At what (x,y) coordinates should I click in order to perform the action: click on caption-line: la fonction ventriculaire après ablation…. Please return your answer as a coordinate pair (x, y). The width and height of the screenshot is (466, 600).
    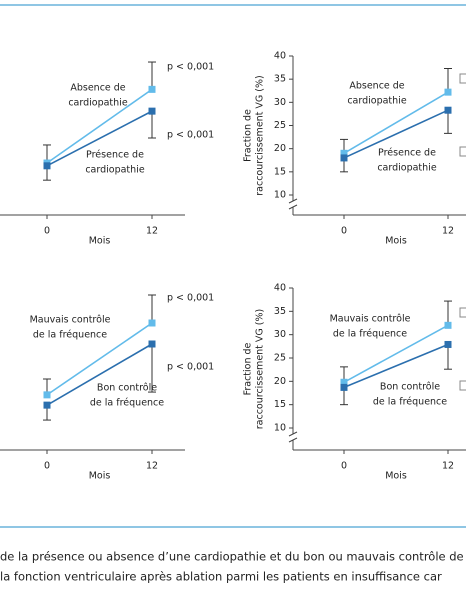
    Looking at the image, I should click on (221, 577).